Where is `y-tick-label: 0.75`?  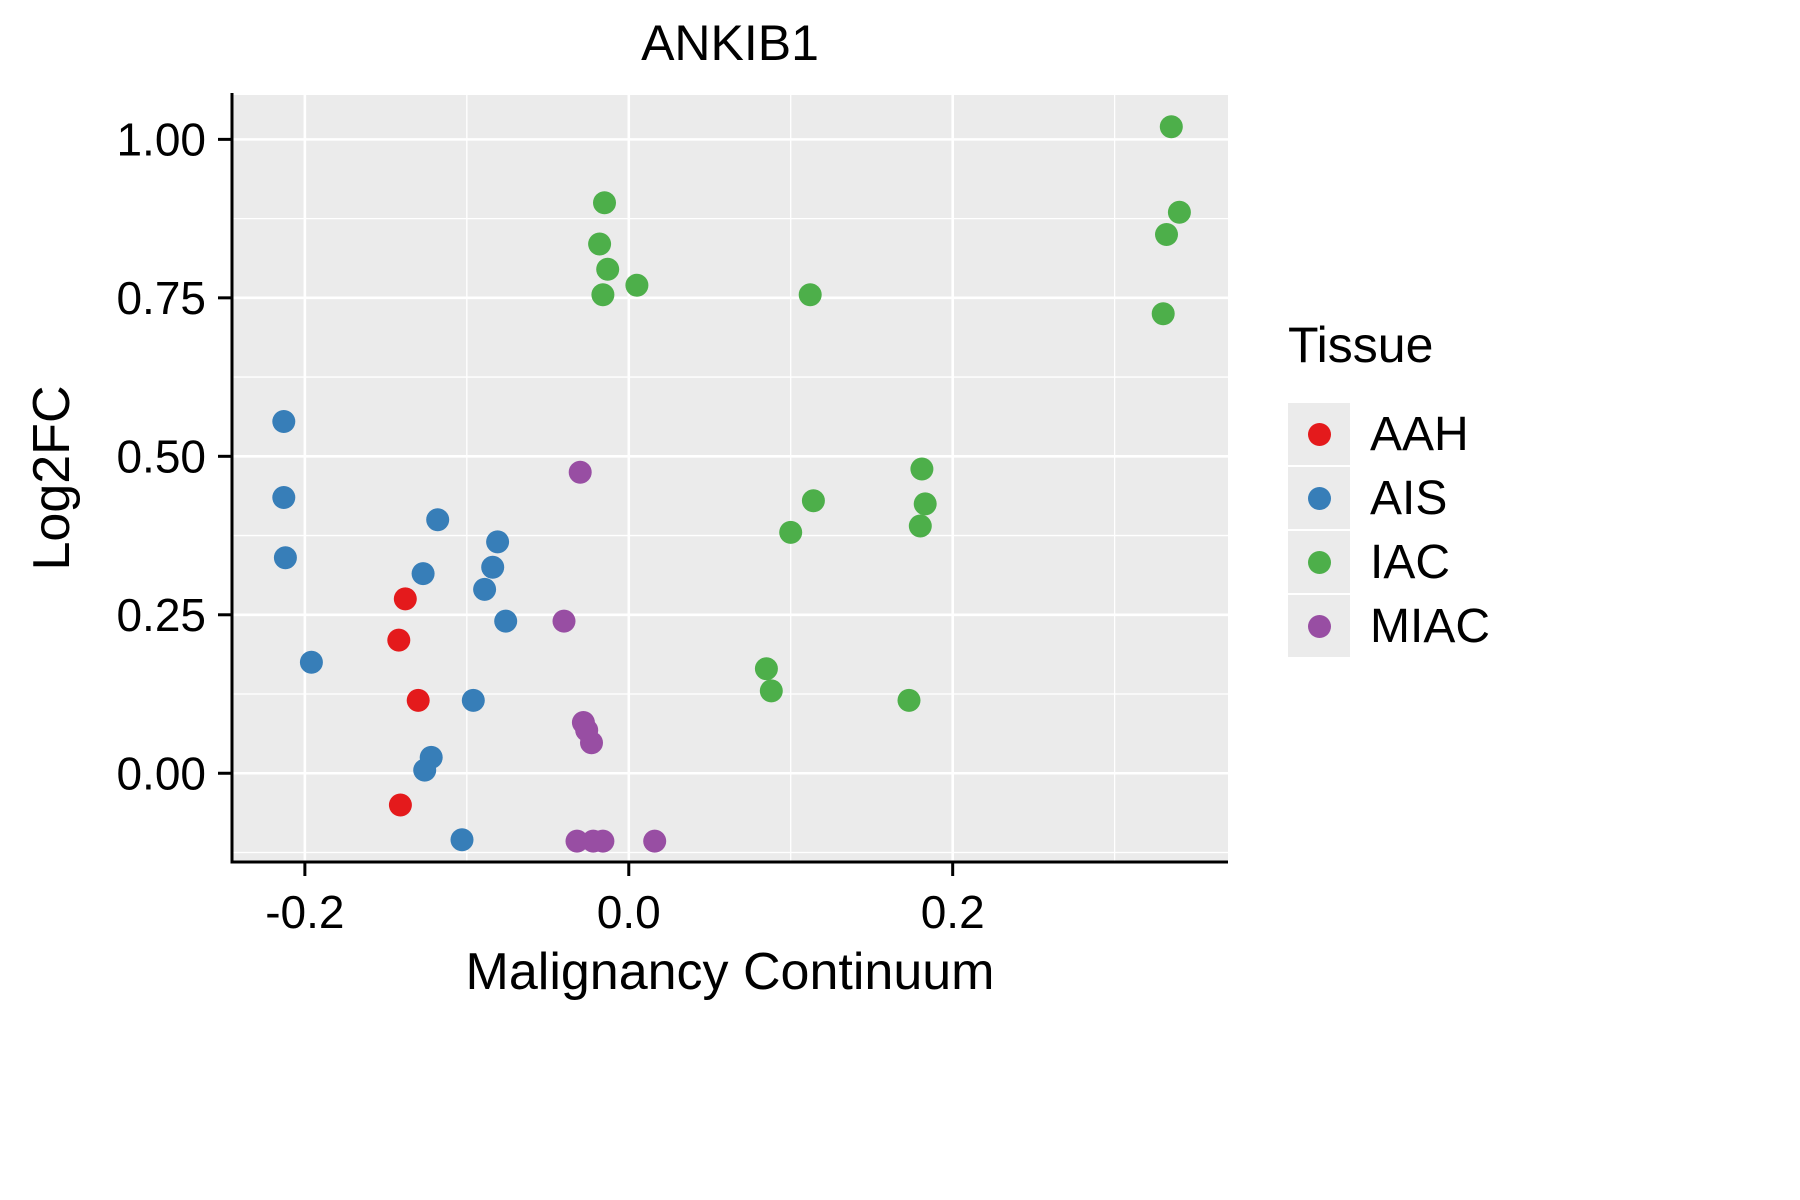 y-tick-label: 0.75 is located at coordinates (161, 298).